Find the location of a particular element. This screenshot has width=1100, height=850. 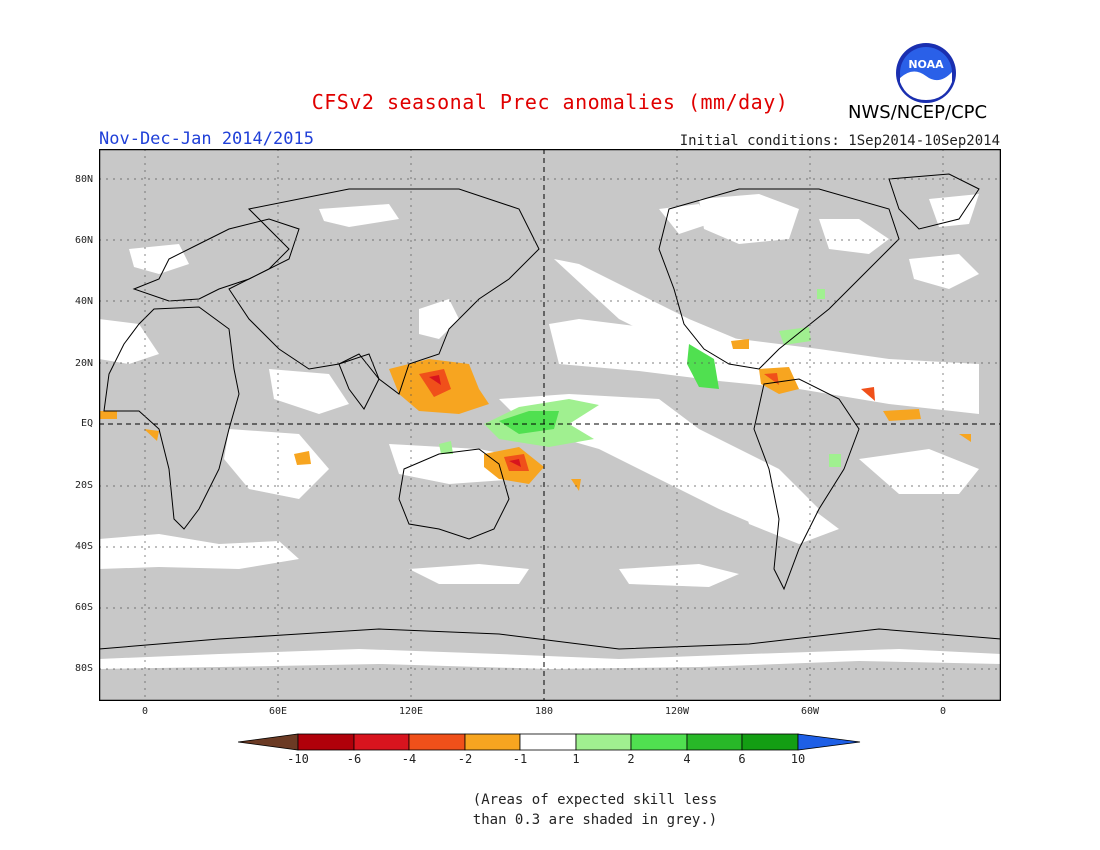

colorbar-label: 10 is located at coordinates (798, 759).